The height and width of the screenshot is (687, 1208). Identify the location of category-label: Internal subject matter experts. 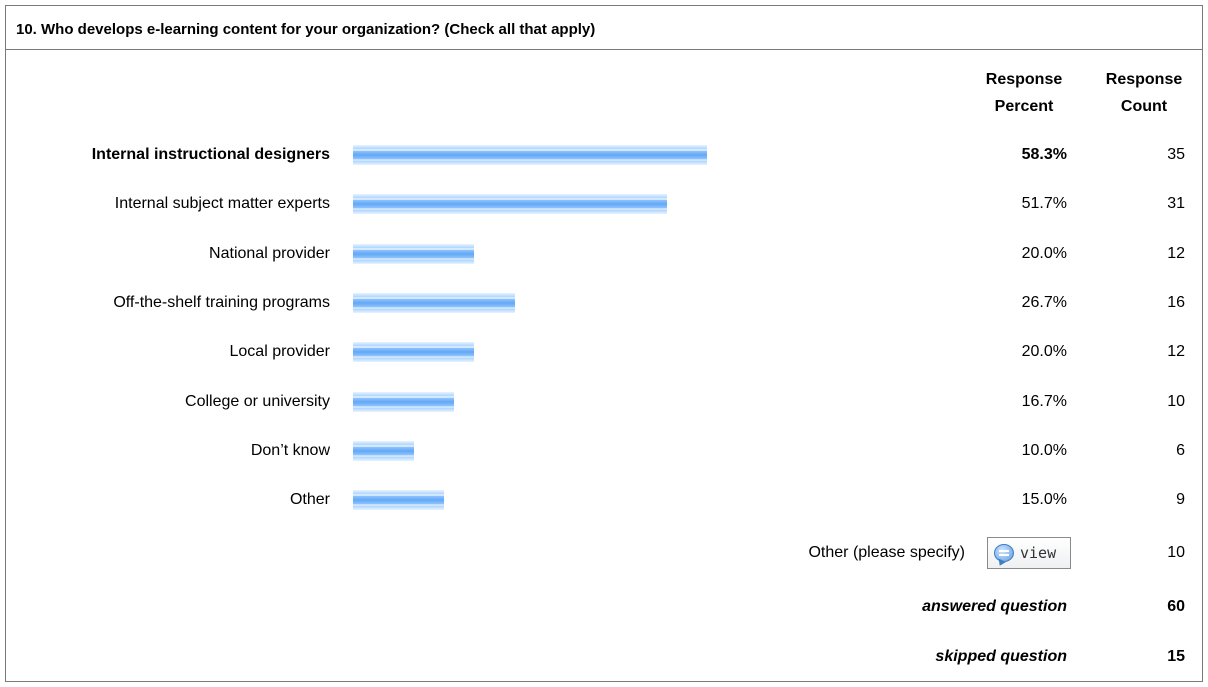
(222, 203).